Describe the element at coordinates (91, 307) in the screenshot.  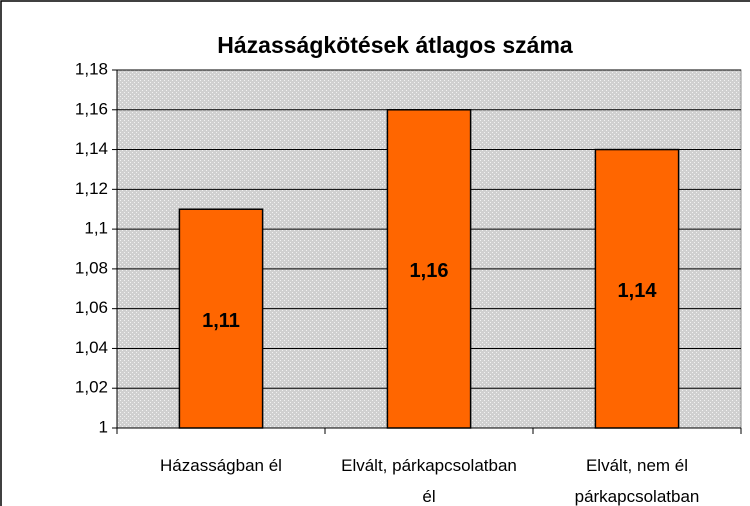
I see `y-tick-label: 1,06` at that location.